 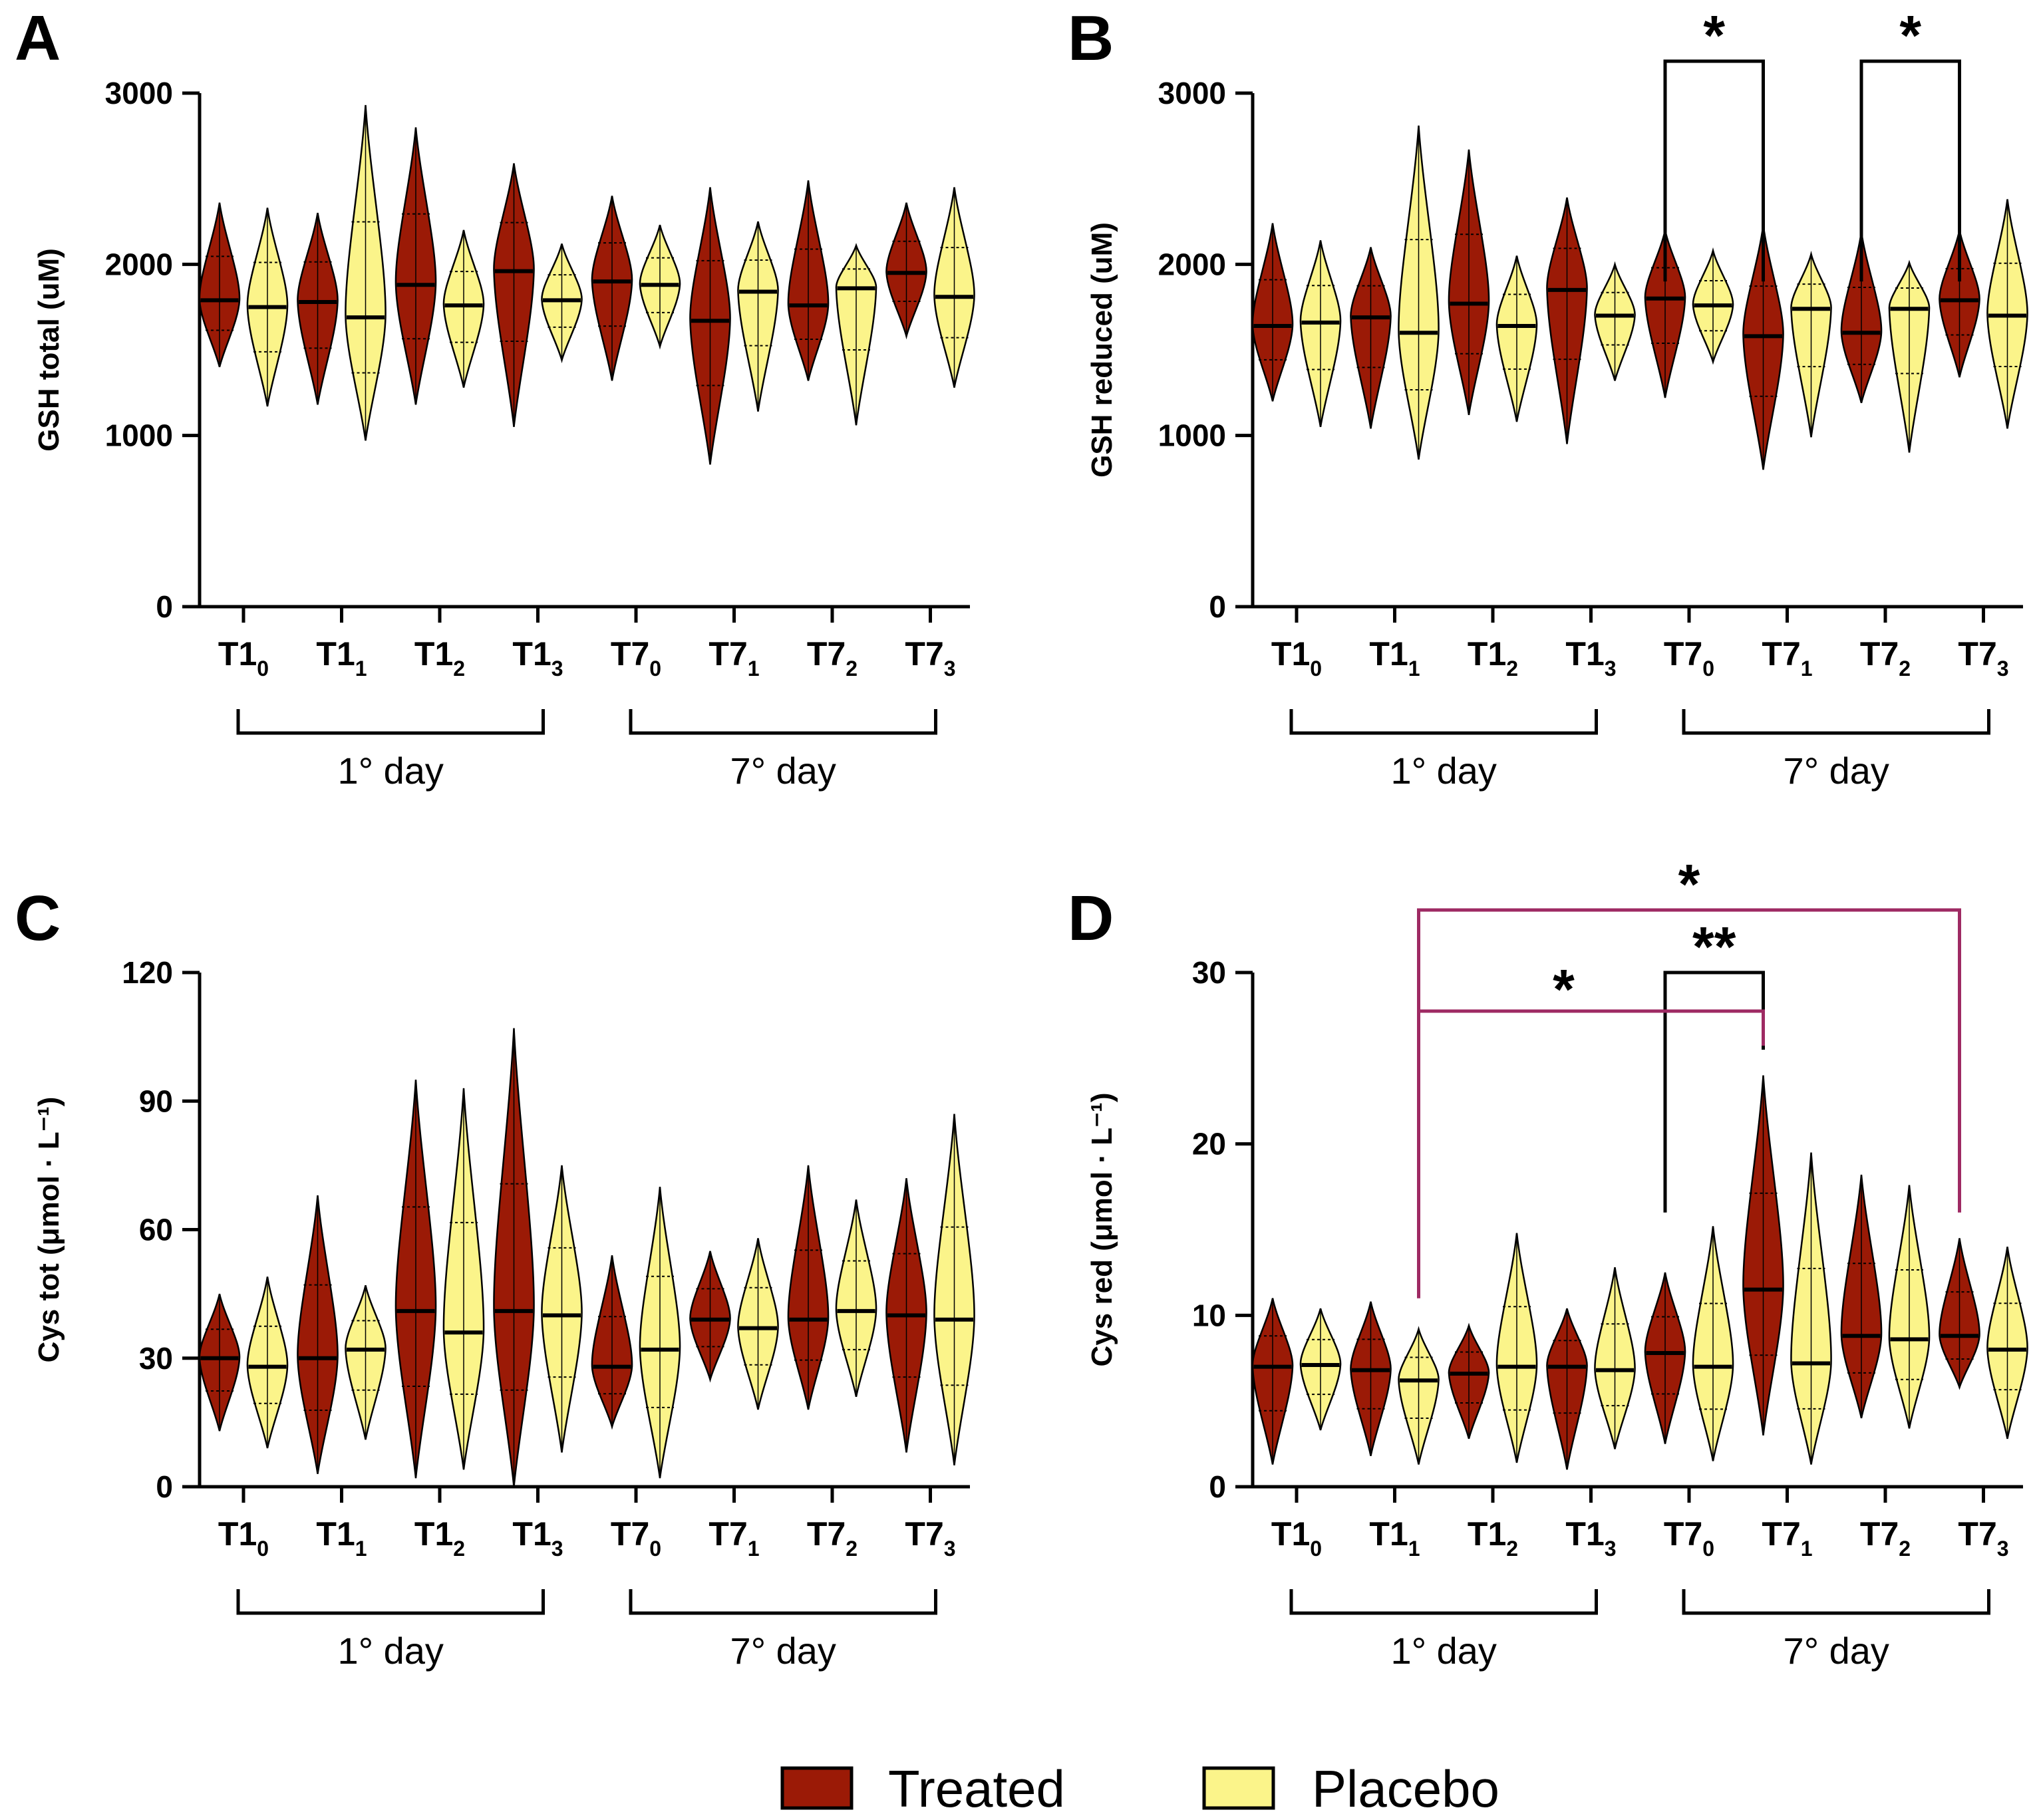 What do you see at coordinates (1192, 264) in the screenshot?
I see `y-tick-label: 2000` at bounding box center [1192, 264].